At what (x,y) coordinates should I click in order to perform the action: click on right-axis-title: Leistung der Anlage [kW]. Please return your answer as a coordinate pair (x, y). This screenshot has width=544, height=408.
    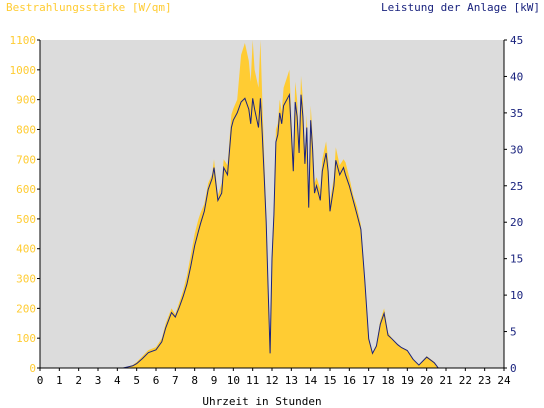
    Looking at the image, I should click on (460, 7).